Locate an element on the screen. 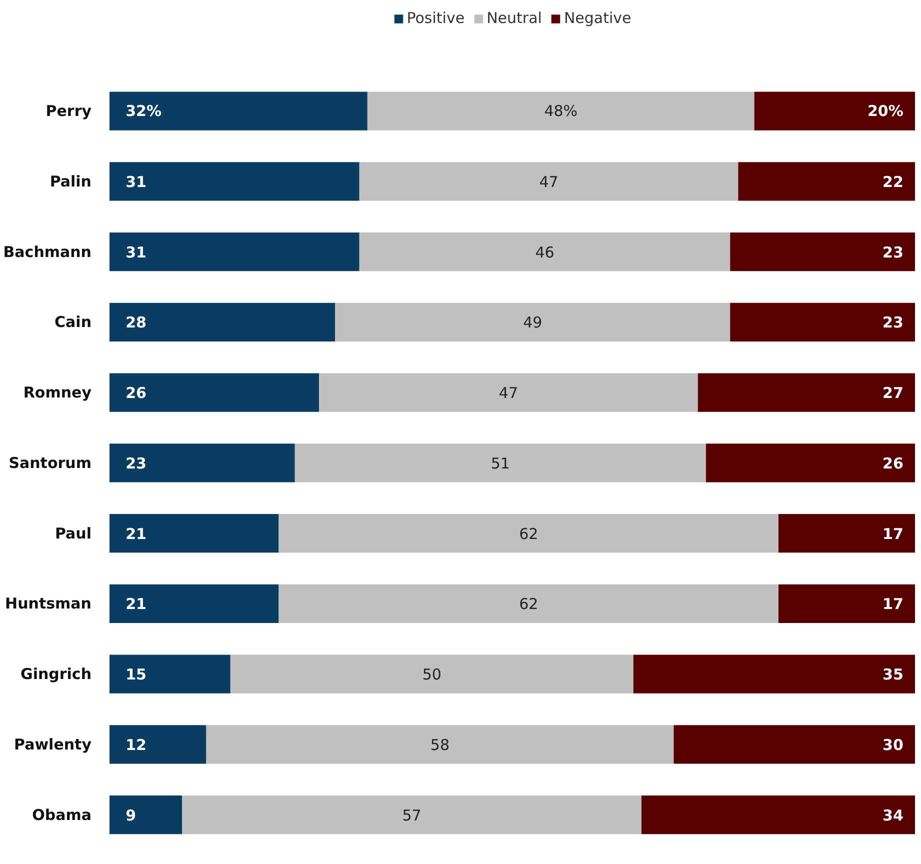 The image size is (921, 864). y-tick-label: Santorum is located at coordinates (50, 463).